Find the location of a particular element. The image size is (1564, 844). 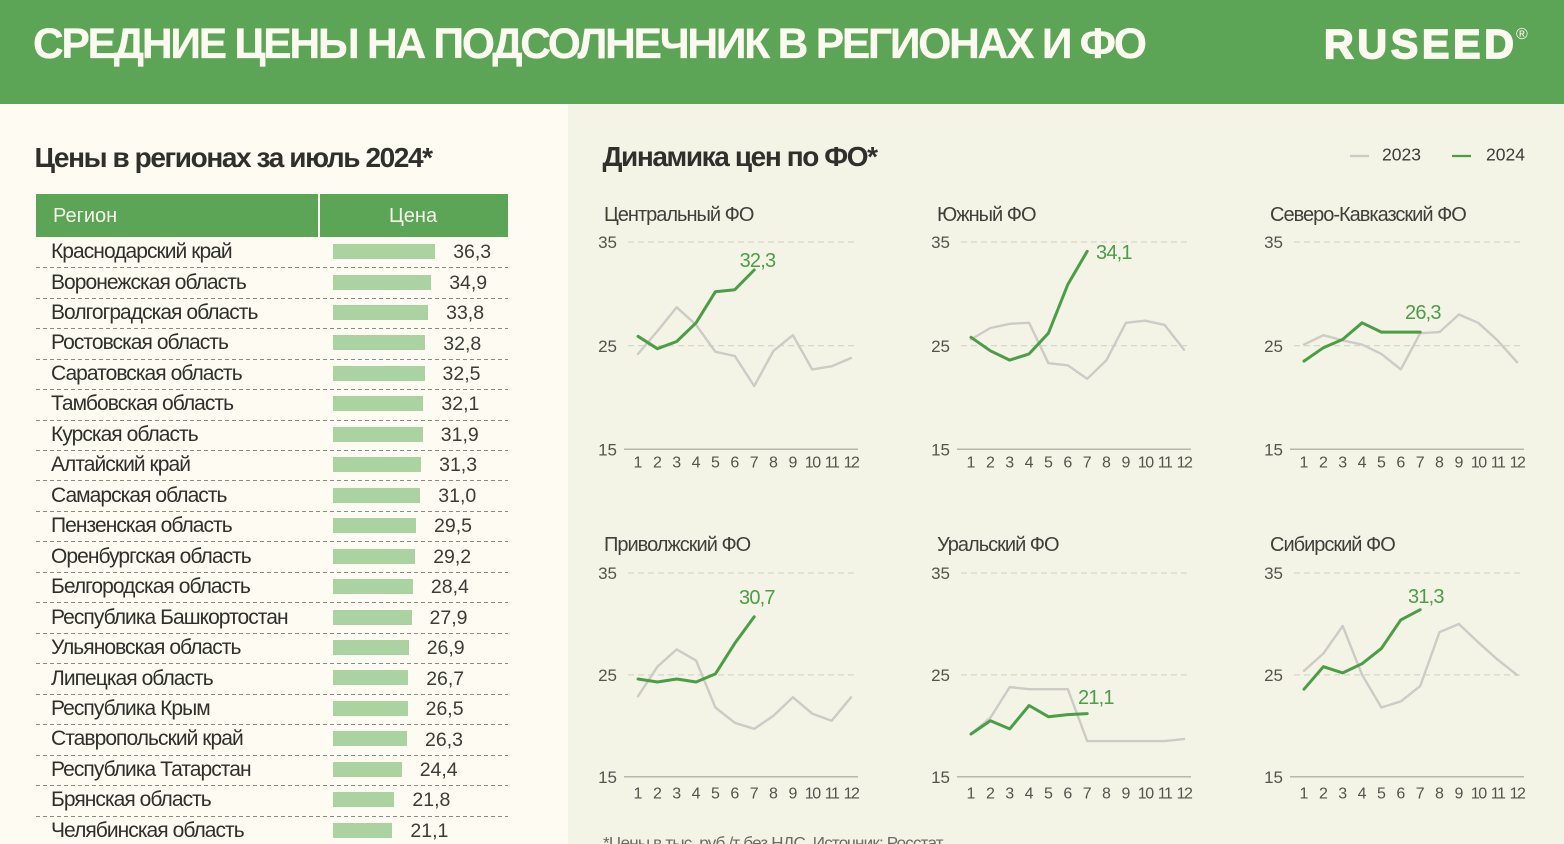

svg-text: Приволжский ФО is located at coordinates (677, 545).